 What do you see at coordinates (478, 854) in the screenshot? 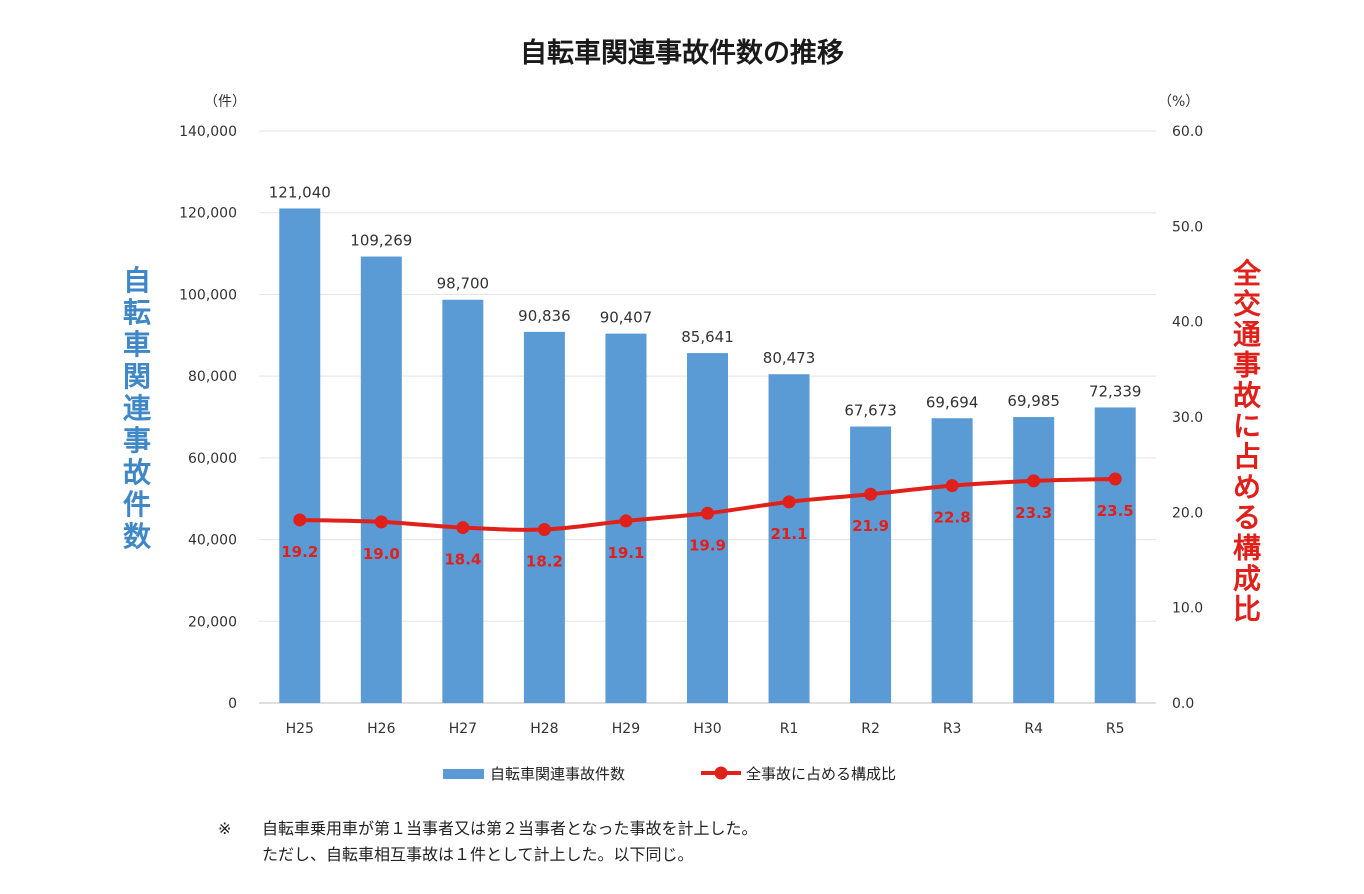
I see `footnote-line-2: ただし、自転車相互事故は１件として計上した。以下同じ。` at bounding box center [478, 854].